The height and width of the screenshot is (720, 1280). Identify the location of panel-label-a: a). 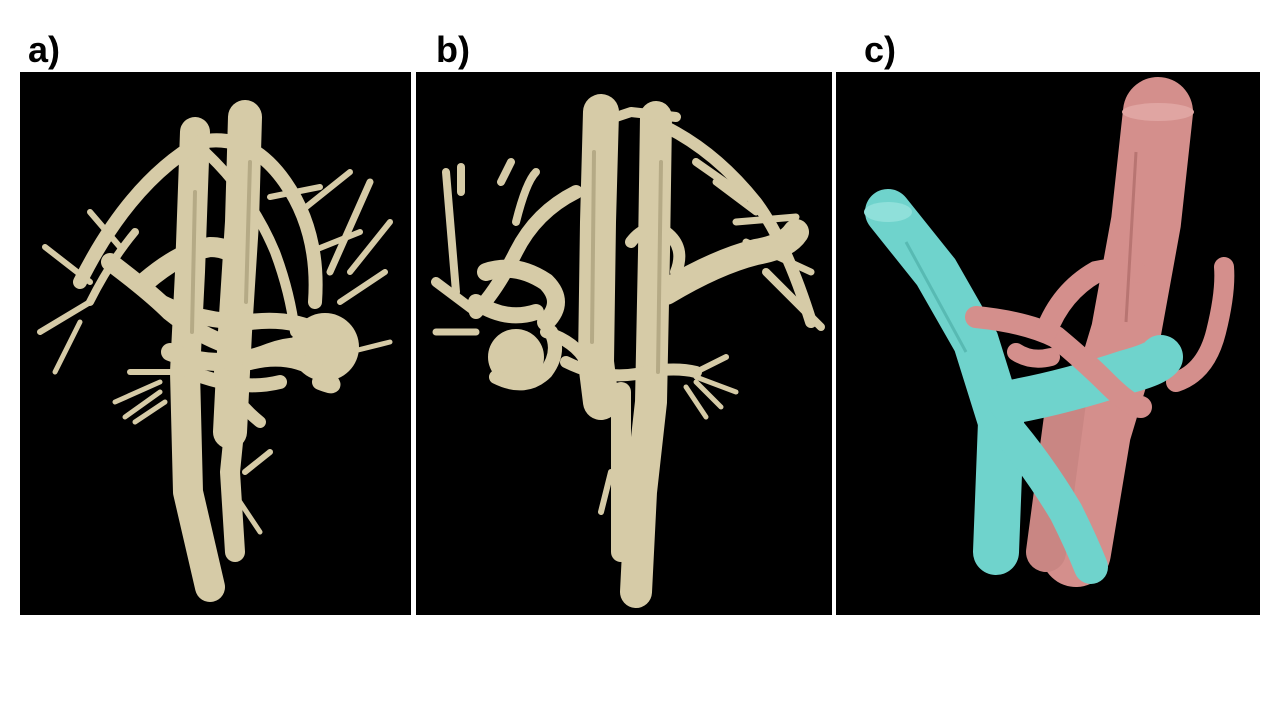
(44, 49).